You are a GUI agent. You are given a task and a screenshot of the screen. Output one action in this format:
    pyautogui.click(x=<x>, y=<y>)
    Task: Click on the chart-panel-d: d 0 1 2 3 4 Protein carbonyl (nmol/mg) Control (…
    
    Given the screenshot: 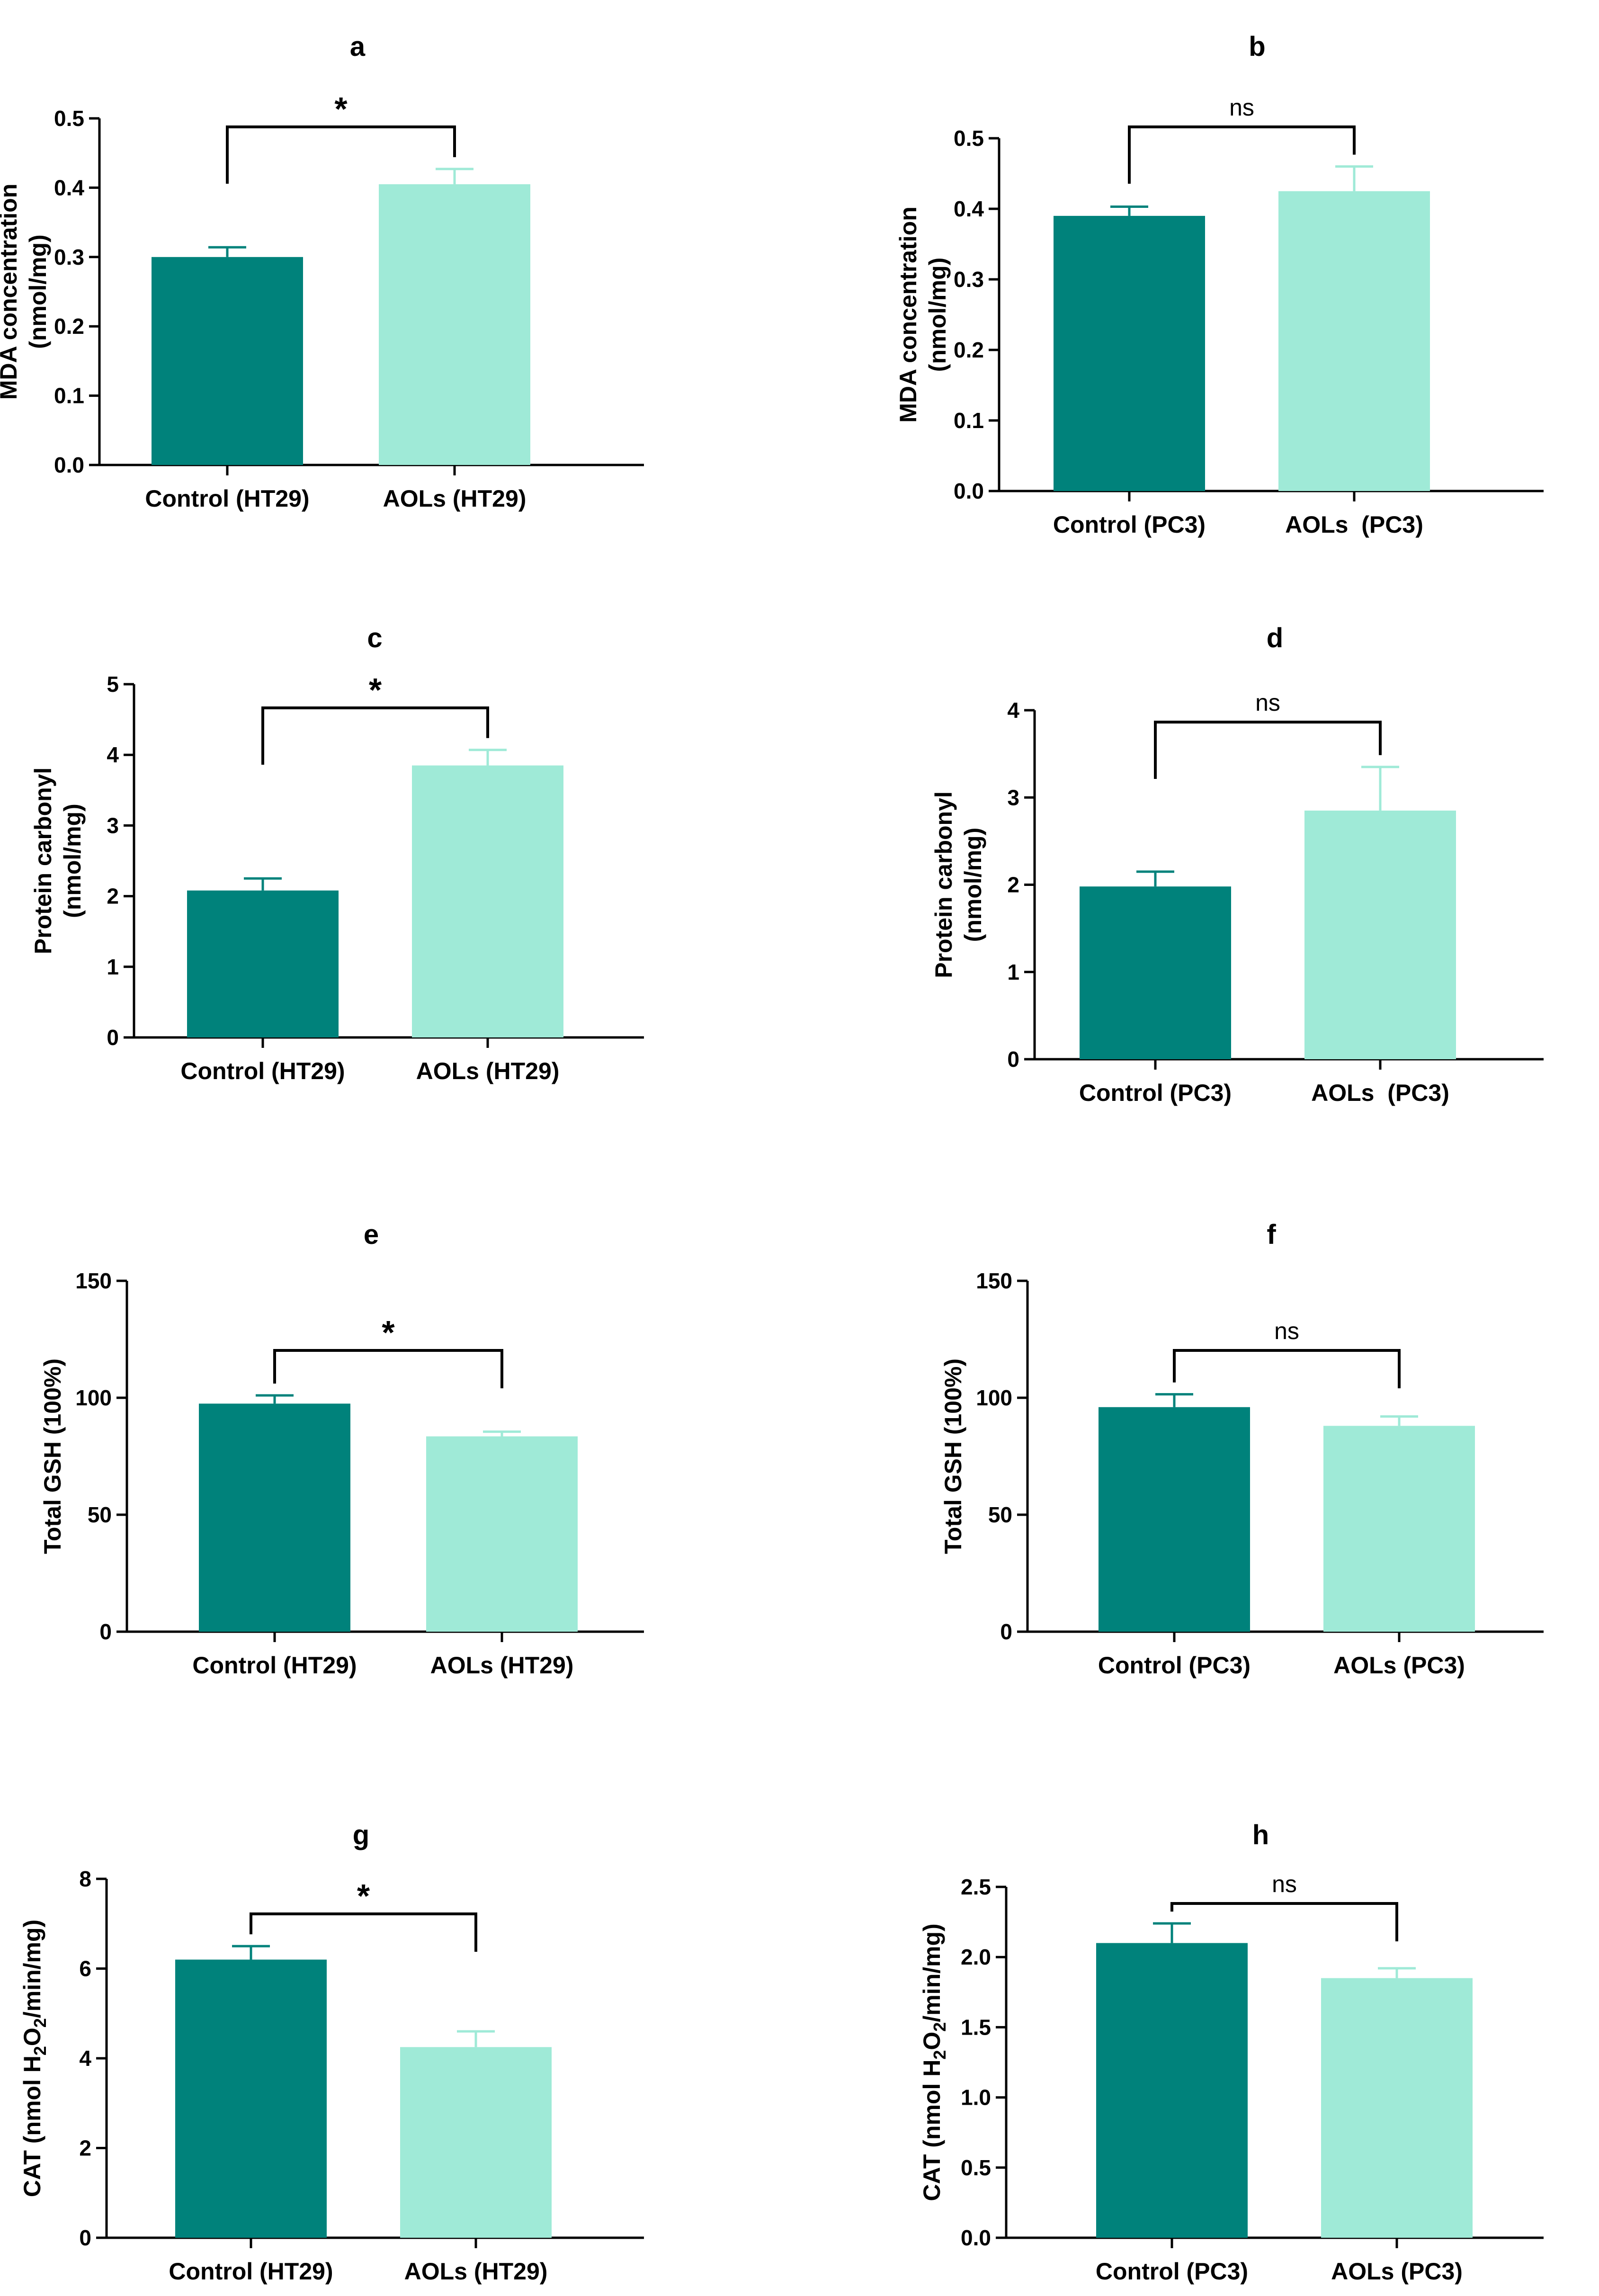 What is the action you would take?
    pyautogui.click(x=1237, y=864)
    